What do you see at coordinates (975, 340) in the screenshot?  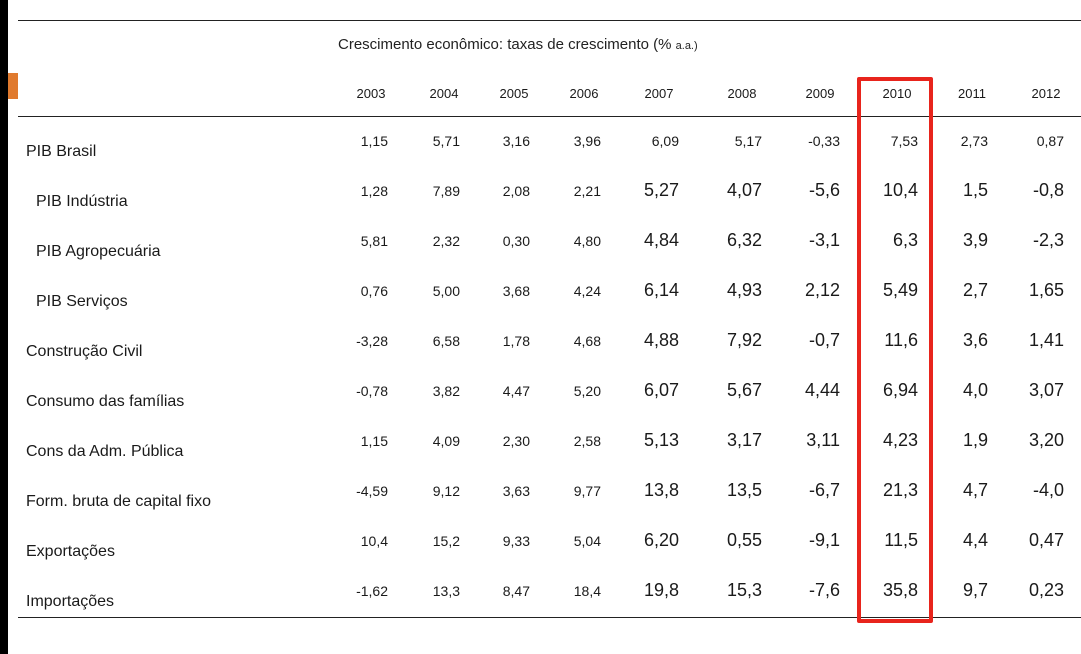 I see `table-cell-2011: 3,6` at bounding box center [975, 340].